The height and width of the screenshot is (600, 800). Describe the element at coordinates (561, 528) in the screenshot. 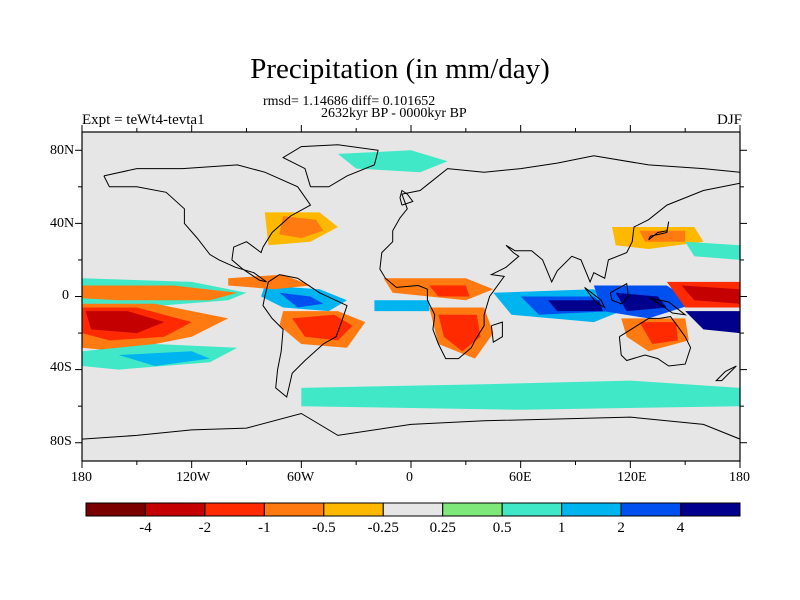

I see `colorbar-label: 1` at that location.